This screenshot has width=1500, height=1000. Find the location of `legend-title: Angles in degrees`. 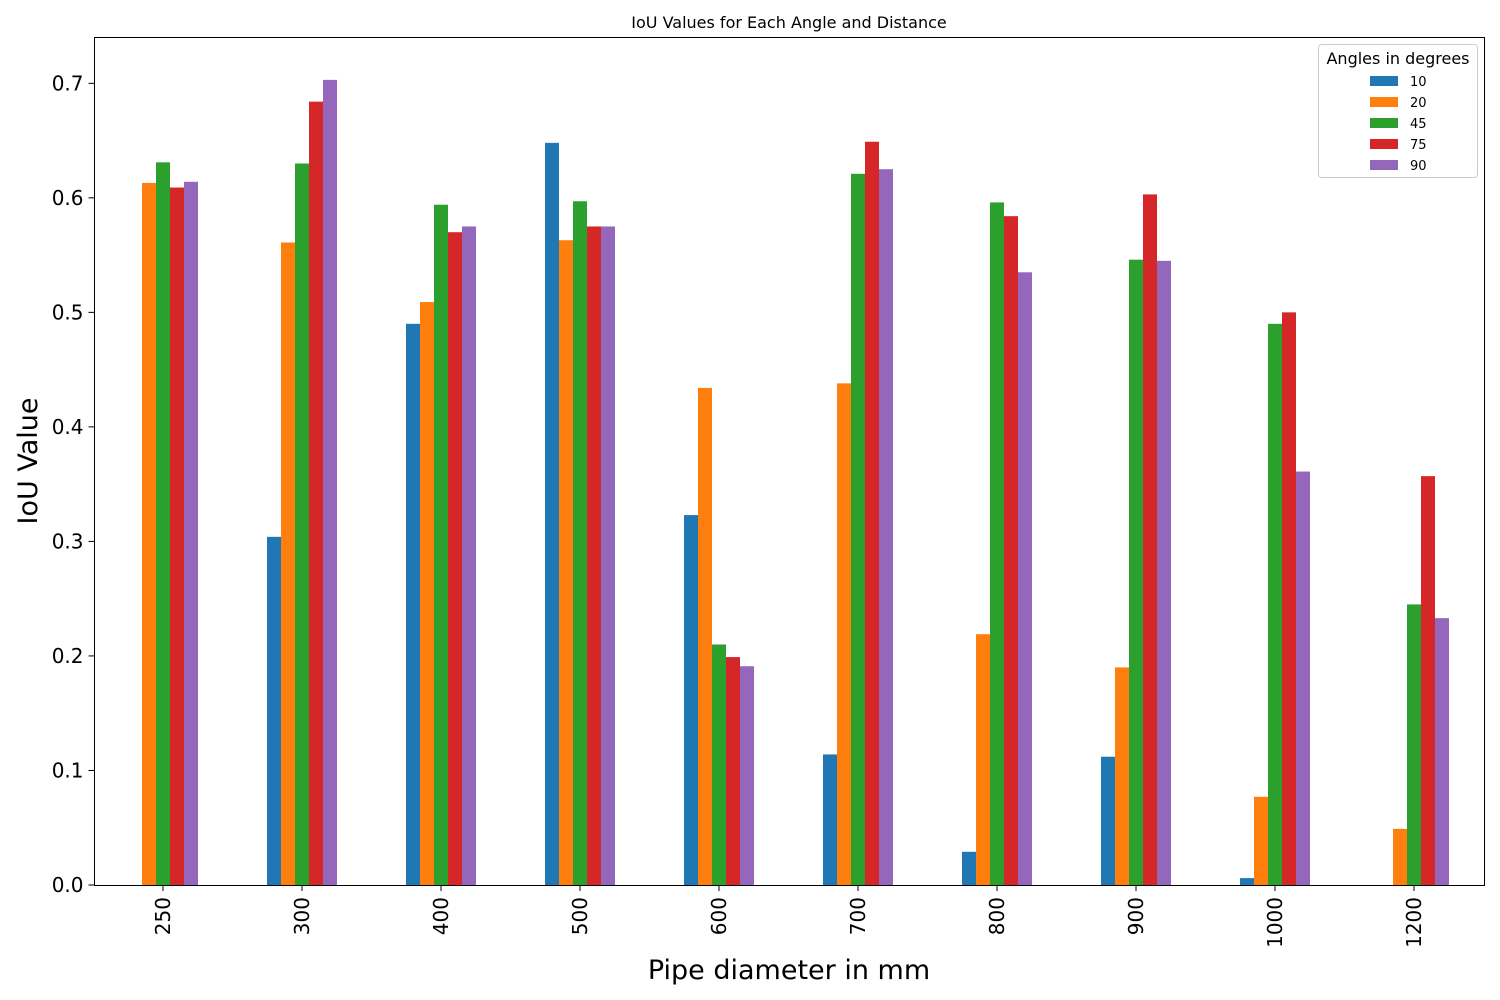

legend-title: Angles in degrees is located at coordinates (1397, 58).